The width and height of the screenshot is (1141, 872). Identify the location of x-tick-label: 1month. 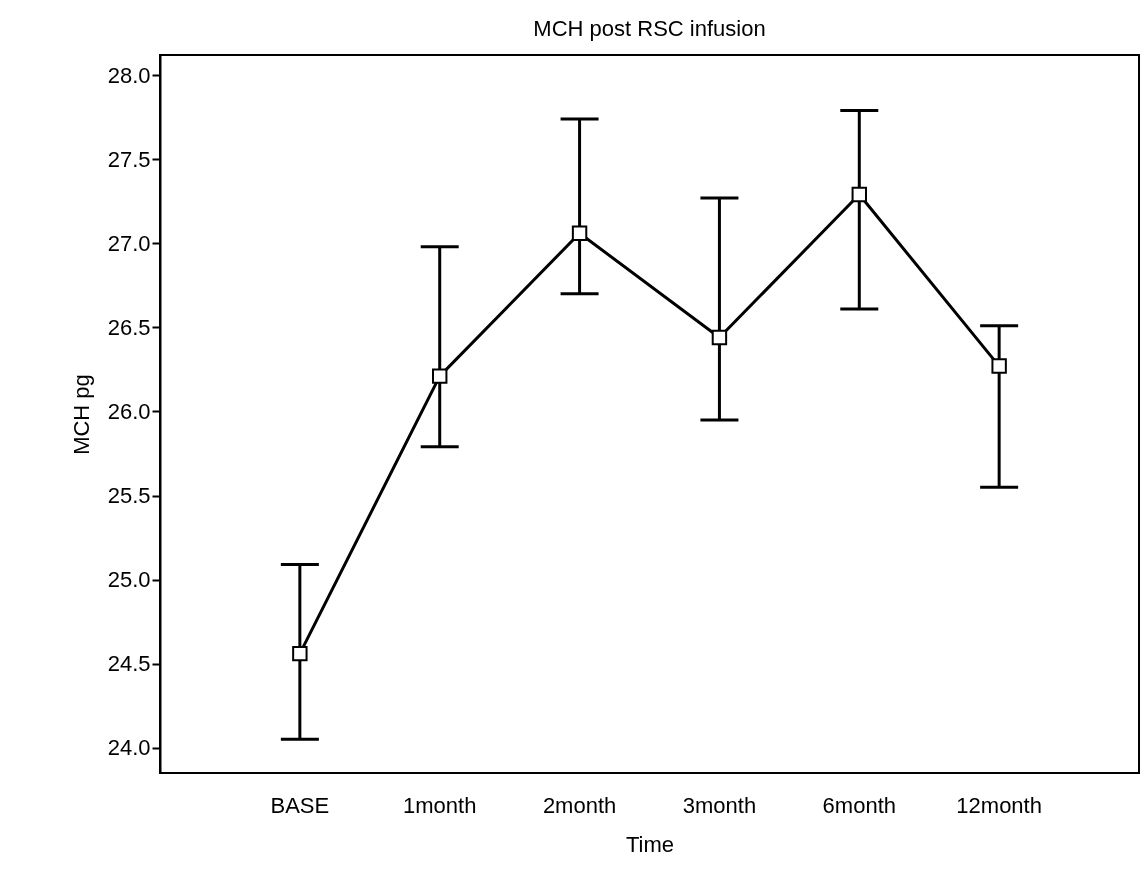
(440, 805).